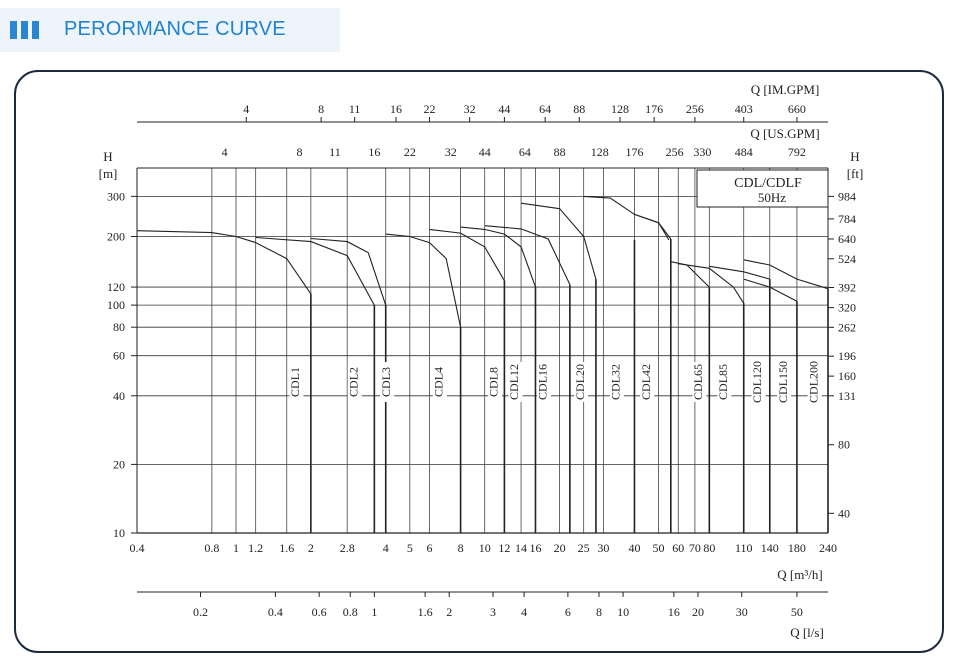 The width and height of the screenshot is (960, 666). Describe the element at coordinates (504, 109) in the screenshot. I see `imgpm-tick-label: 44` at that location.